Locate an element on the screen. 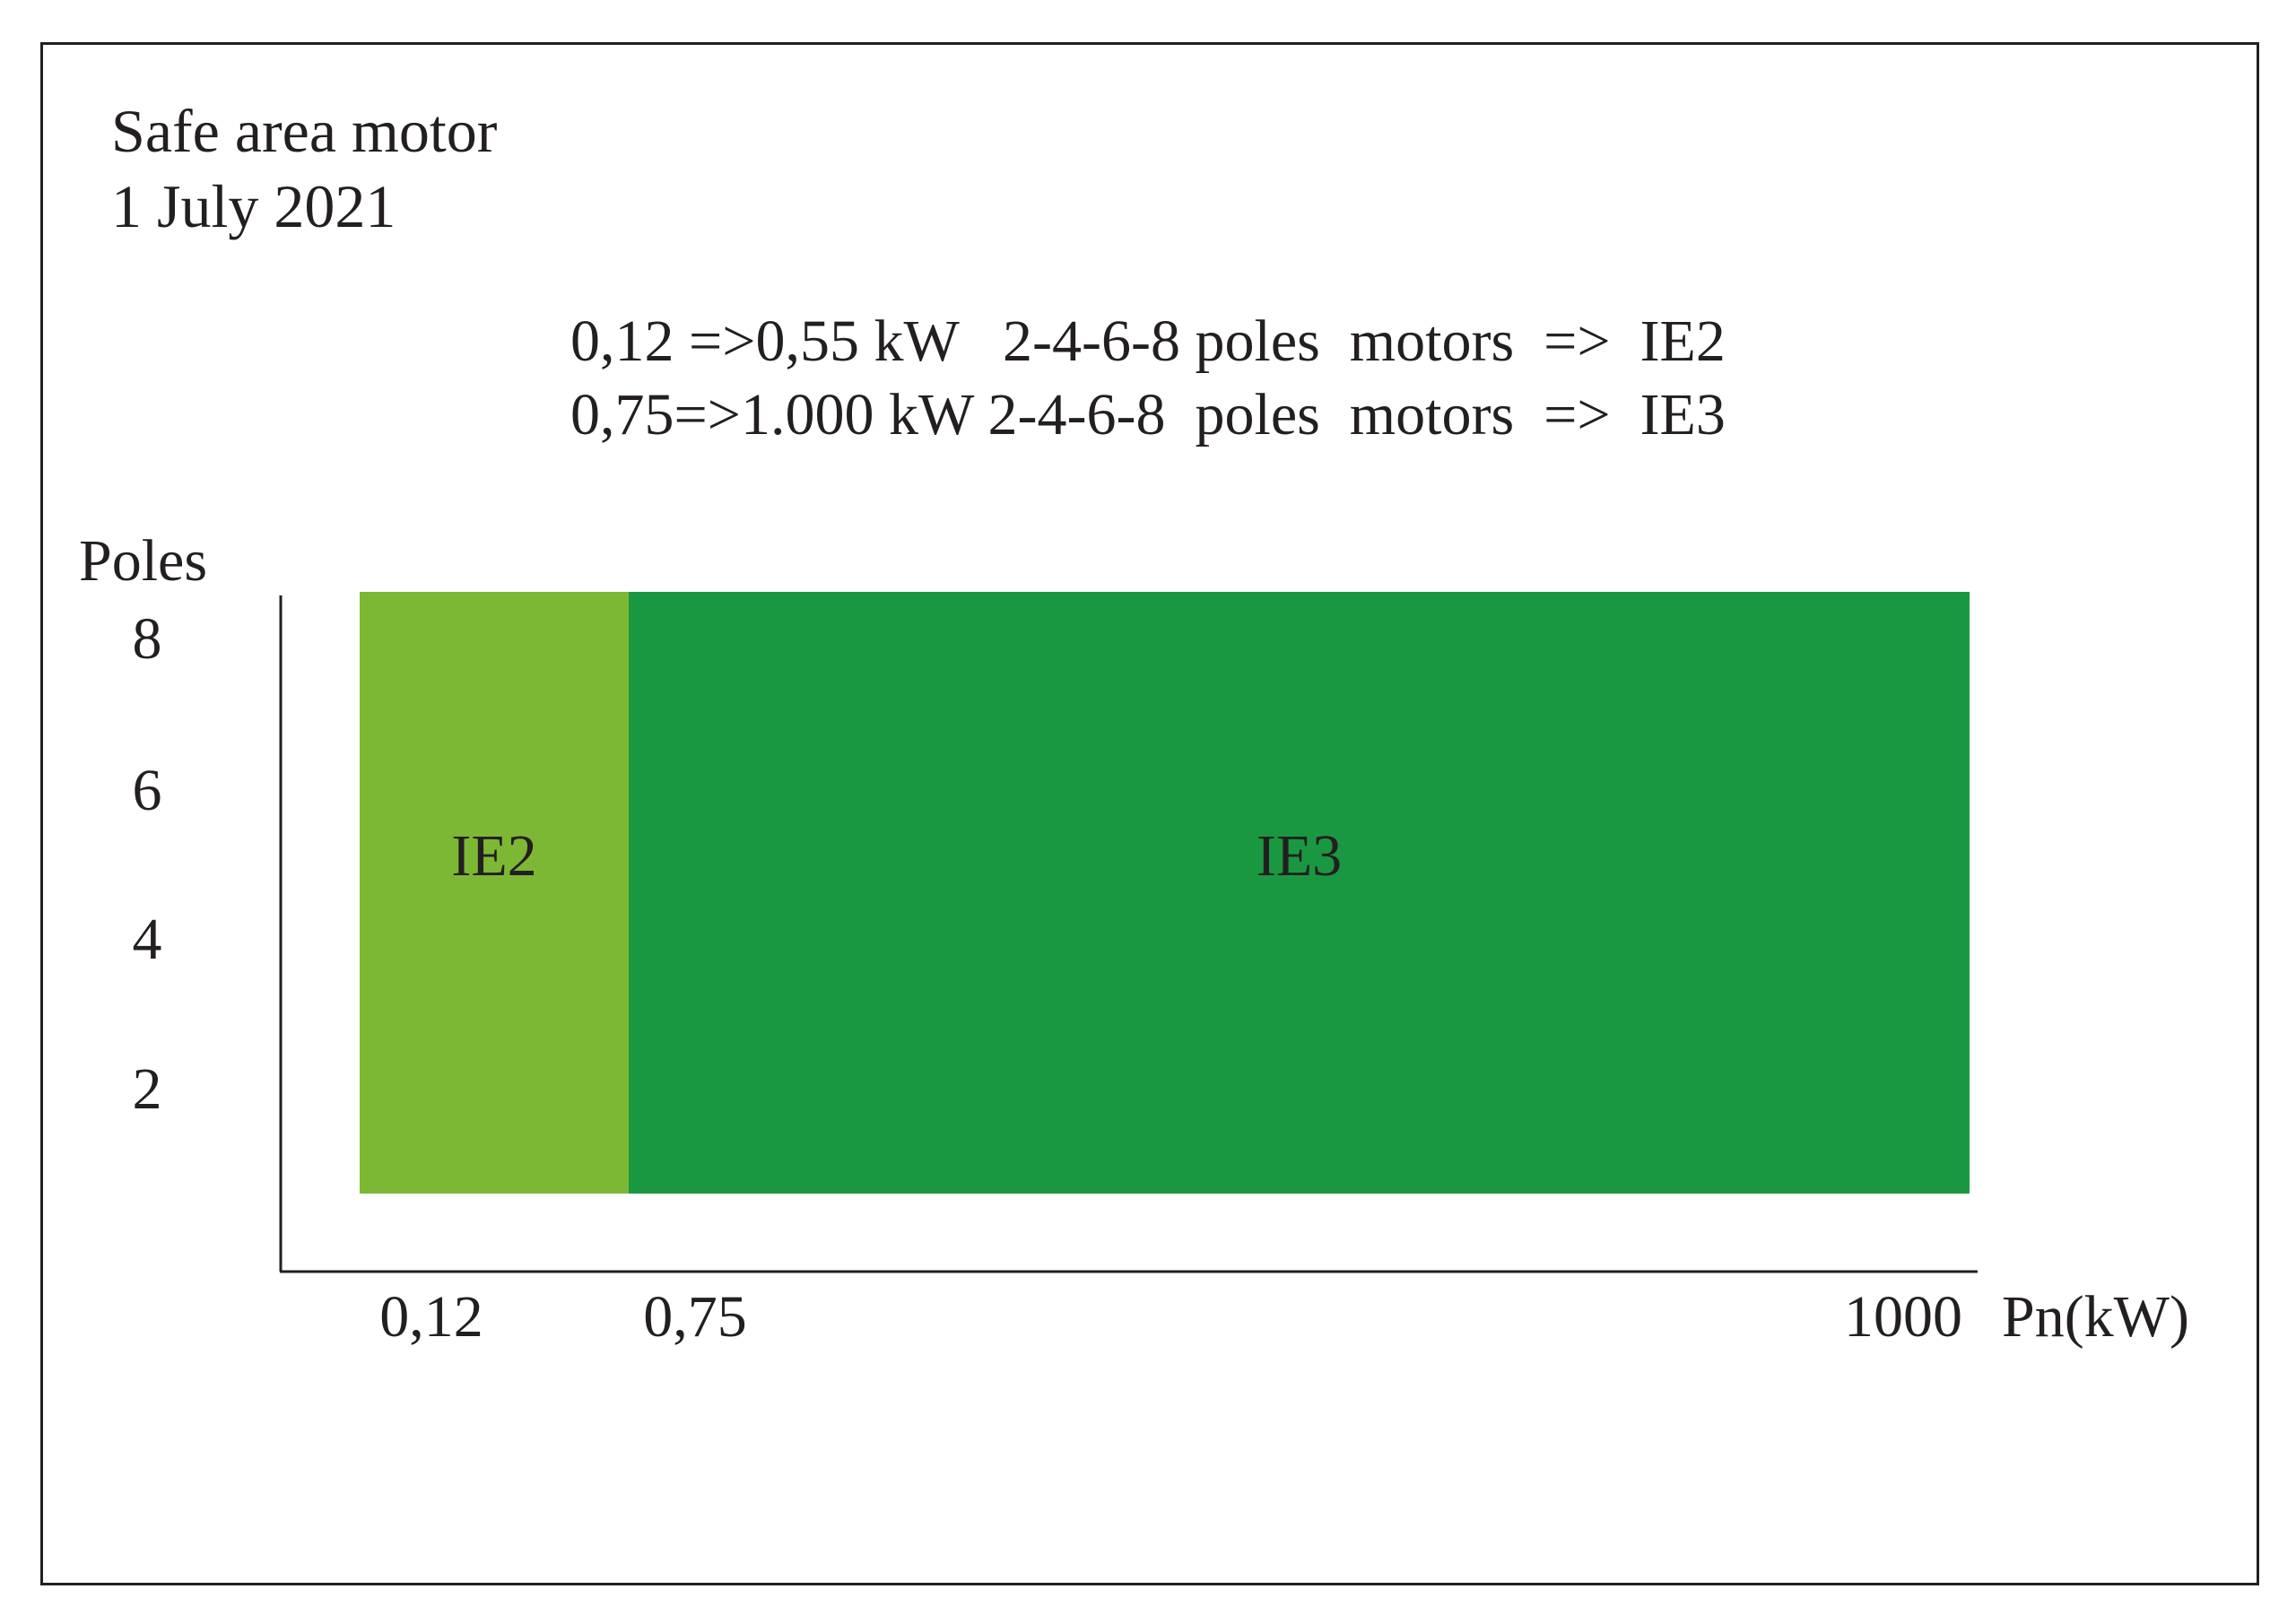  chart-title: Safe area motor is located at coordinates (304, 131).